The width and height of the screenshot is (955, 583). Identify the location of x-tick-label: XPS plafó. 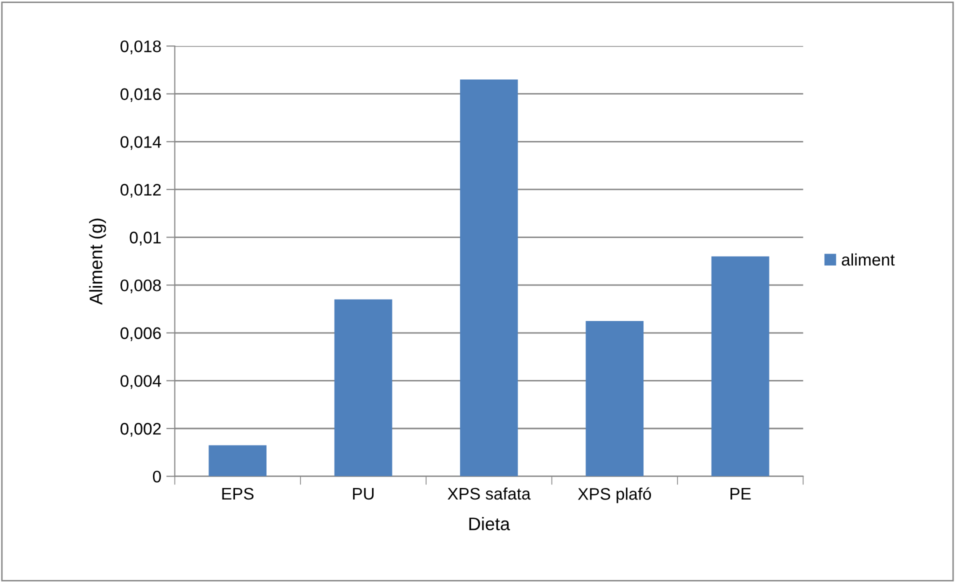
(614, 495).